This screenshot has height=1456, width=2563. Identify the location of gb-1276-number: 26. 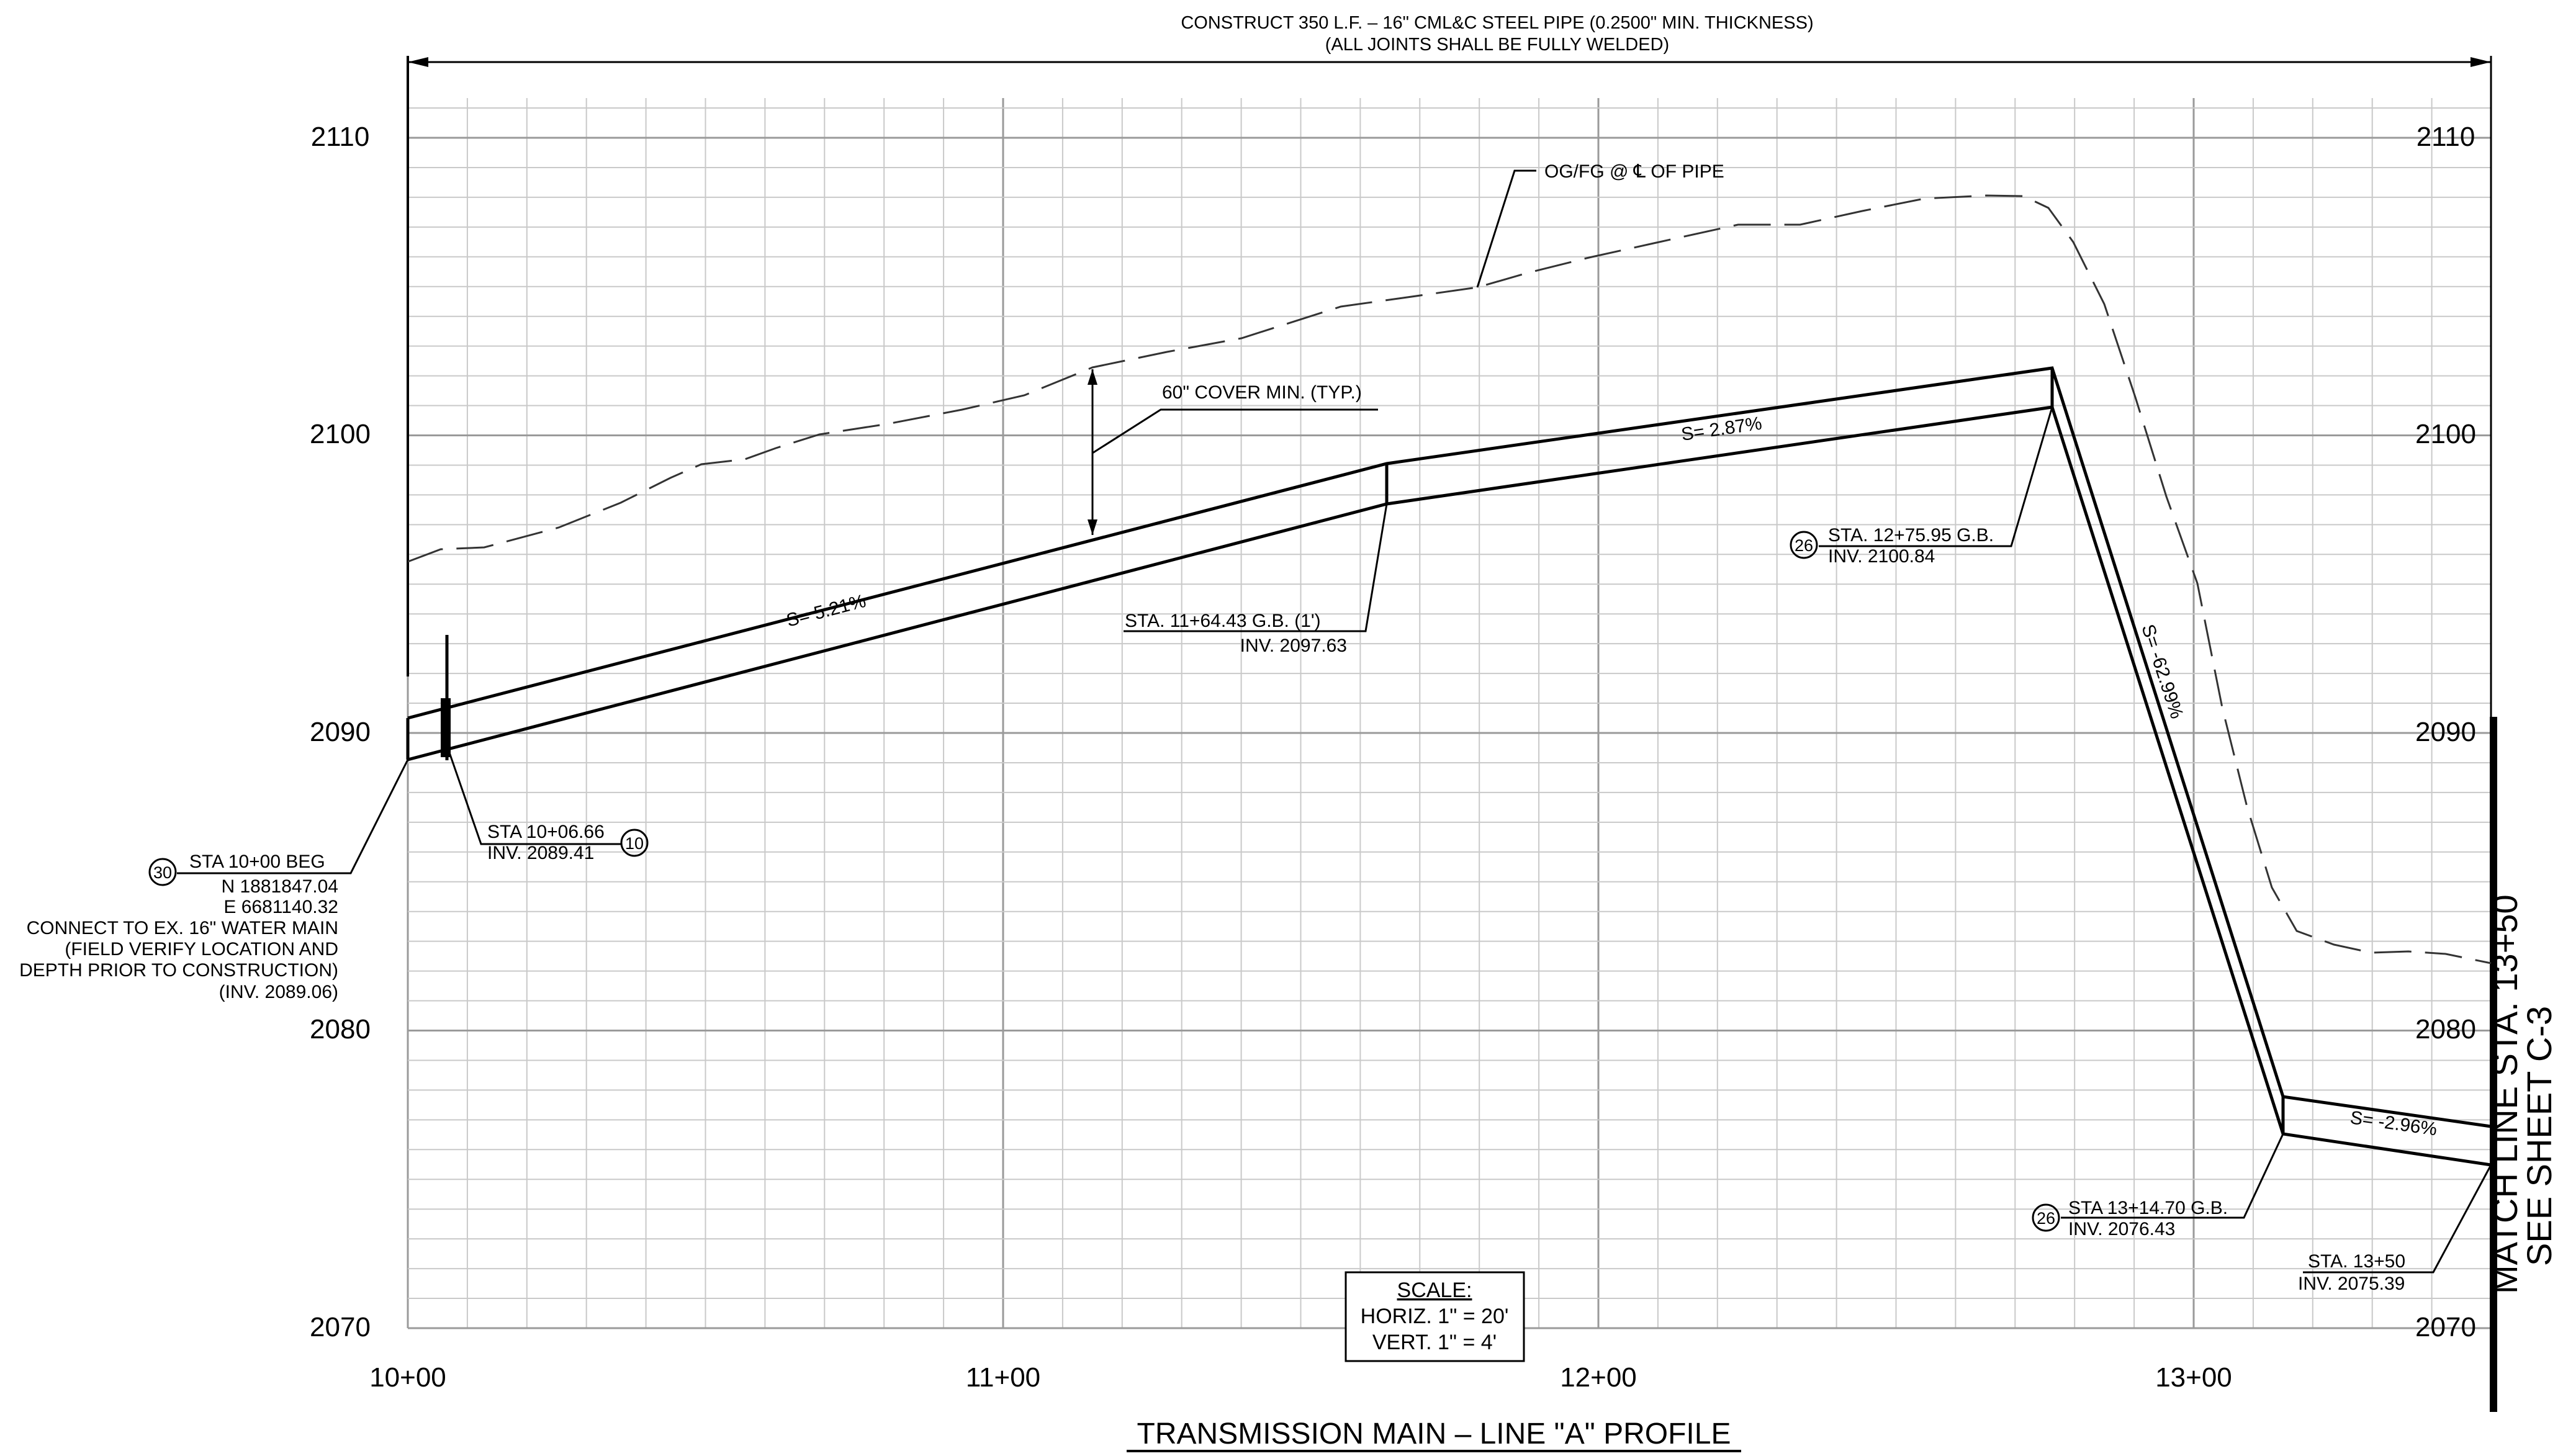
(1804, 545).